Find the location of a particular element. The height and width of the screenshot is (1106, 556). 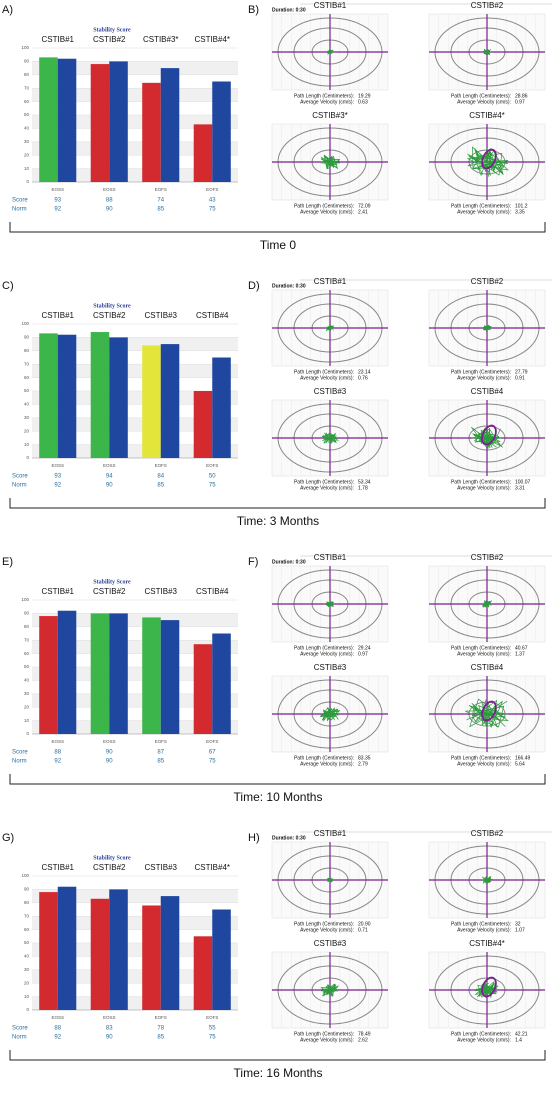

sway-ellipse is located at coordinates (489, 987).